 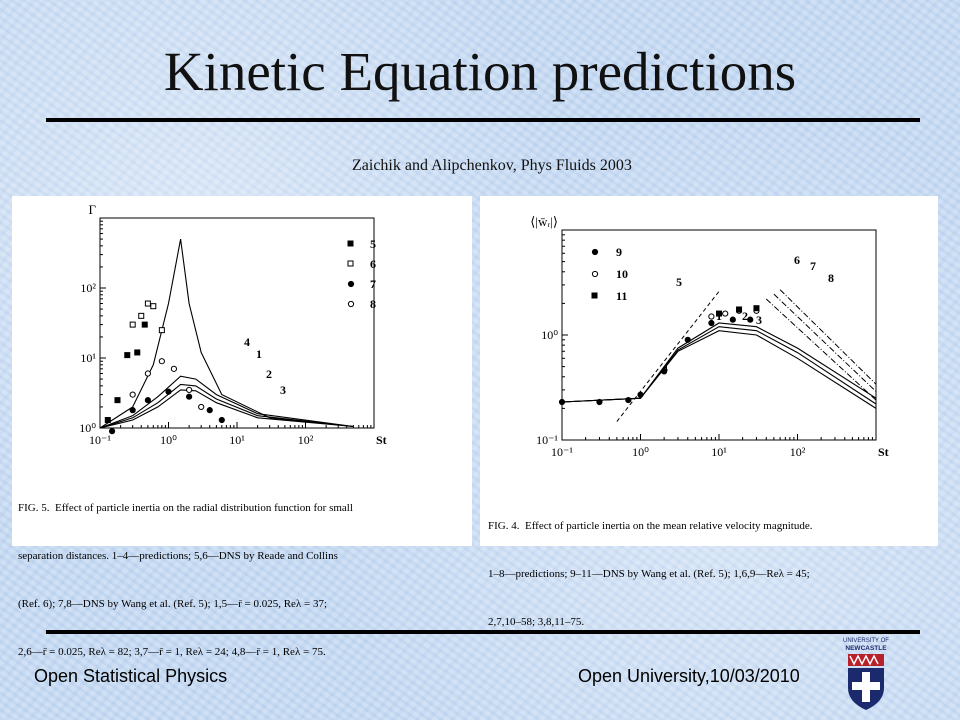 What do you see at coordinates (536, 622) in the screenshot?
I see `caption-line: 2,7,10–58; 3,8,11–75.` at bounding box center [536, 622].